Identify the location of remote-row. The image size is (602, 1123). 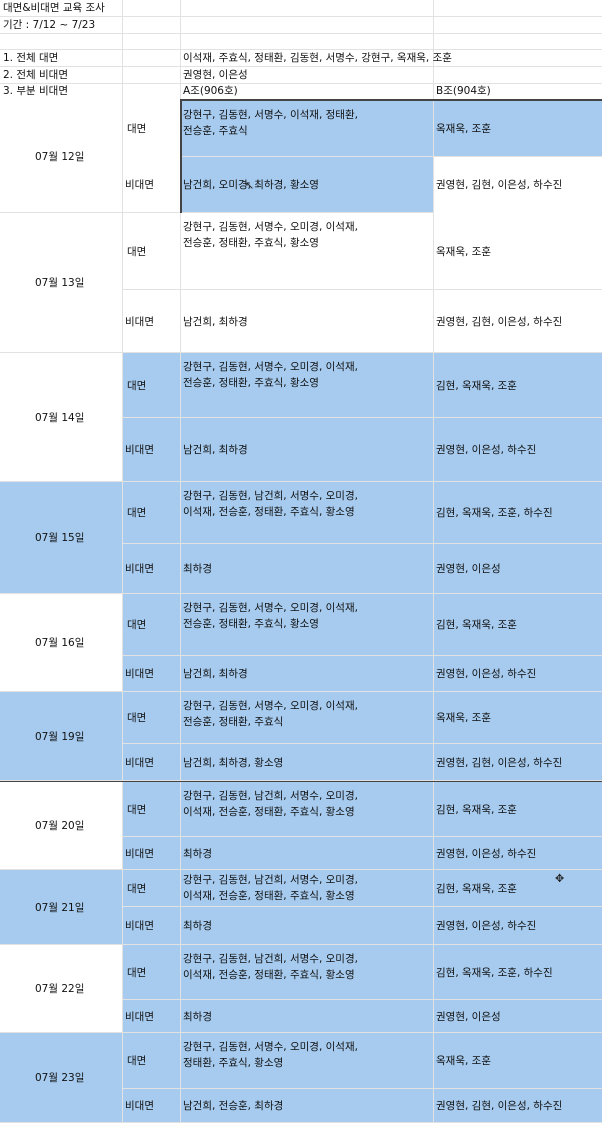
(362, 674).